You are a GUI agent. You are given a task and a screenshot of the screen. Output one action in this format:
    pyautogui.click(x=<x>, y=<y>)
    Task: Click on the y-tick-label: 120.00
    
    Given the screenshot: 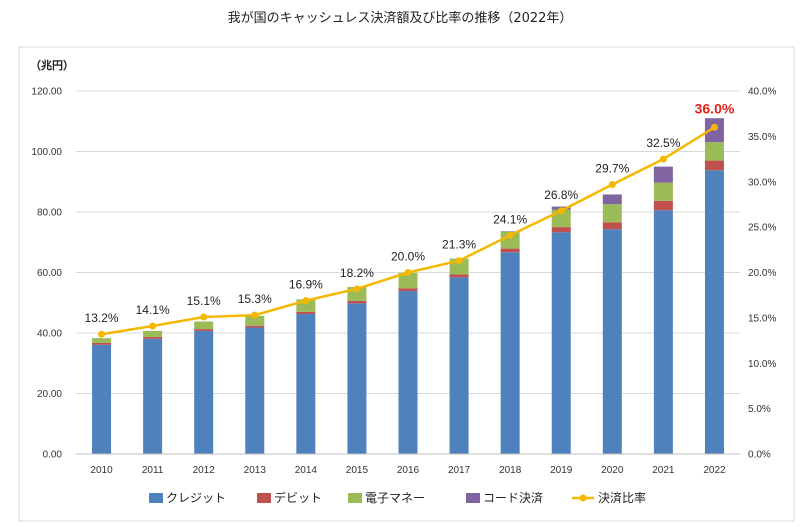 What is the action you would take?
    pyautogui.click(x=46, y=92)
    